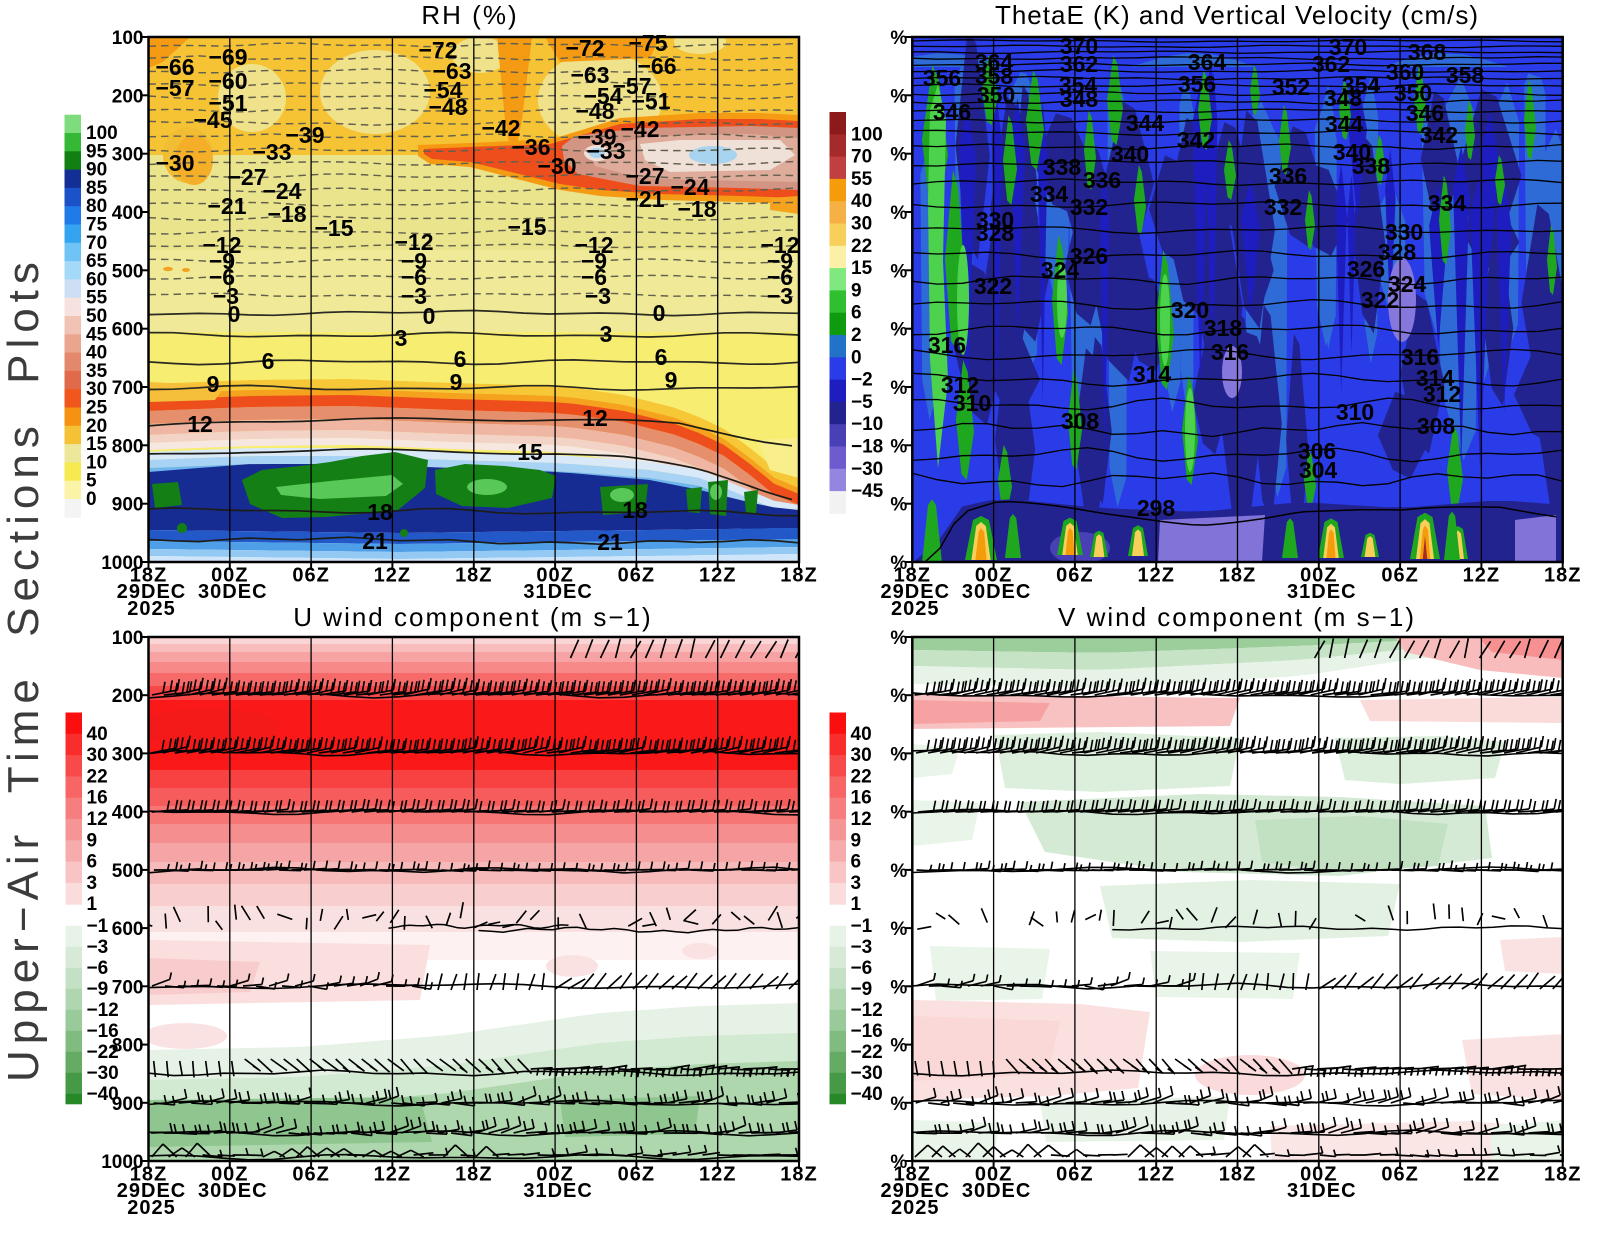 This screenshot has width=1600, height=1236. I want to click on svg-text: 600, so click(128, 929).